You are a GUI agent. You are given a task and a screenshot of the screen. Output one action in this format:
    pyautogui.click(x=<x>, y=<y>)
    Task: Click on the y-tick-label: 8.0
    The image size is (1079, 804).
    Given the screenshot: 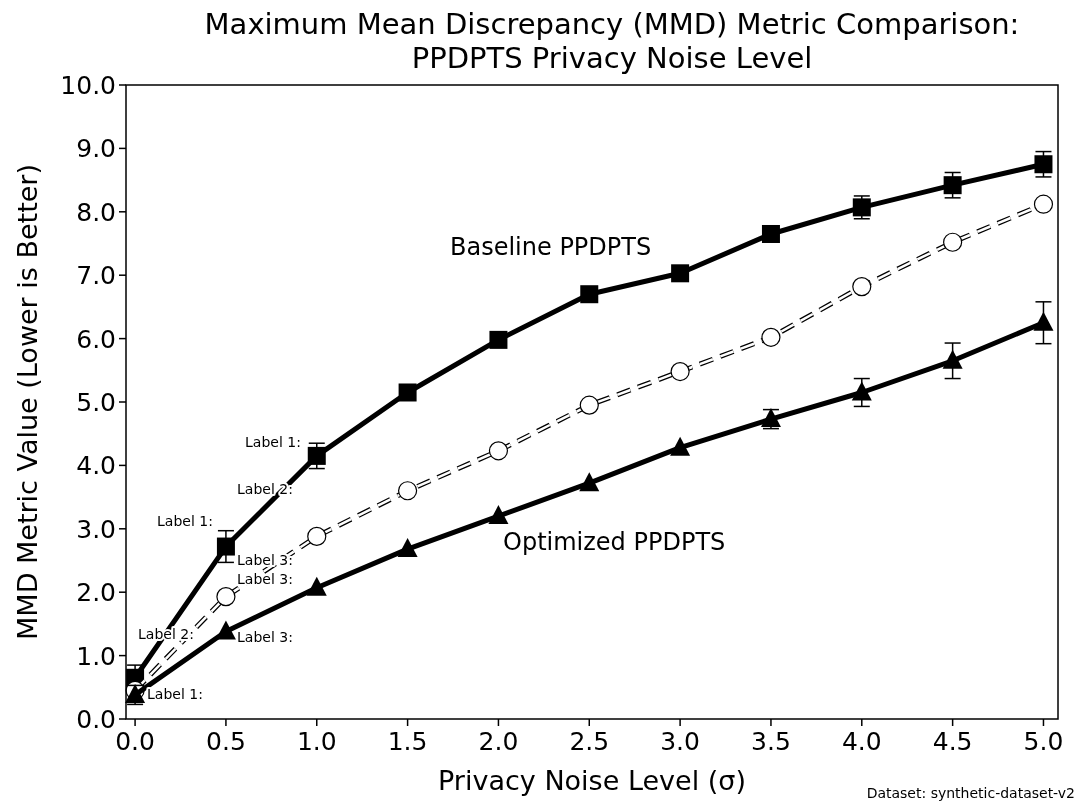 What is the action you would take?
    pyautogui.click(x=96, y=212)
    